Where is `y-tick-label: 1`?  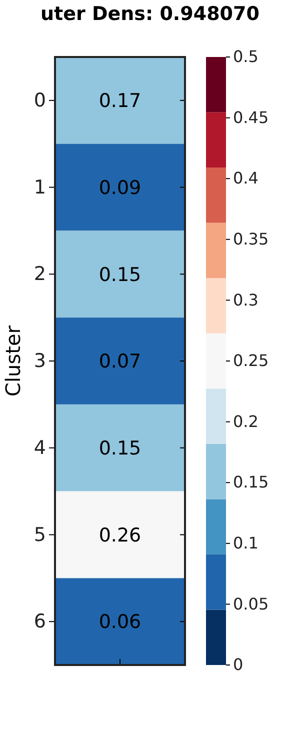 y-tick-label: 1 is located at coordinates (40, 187).